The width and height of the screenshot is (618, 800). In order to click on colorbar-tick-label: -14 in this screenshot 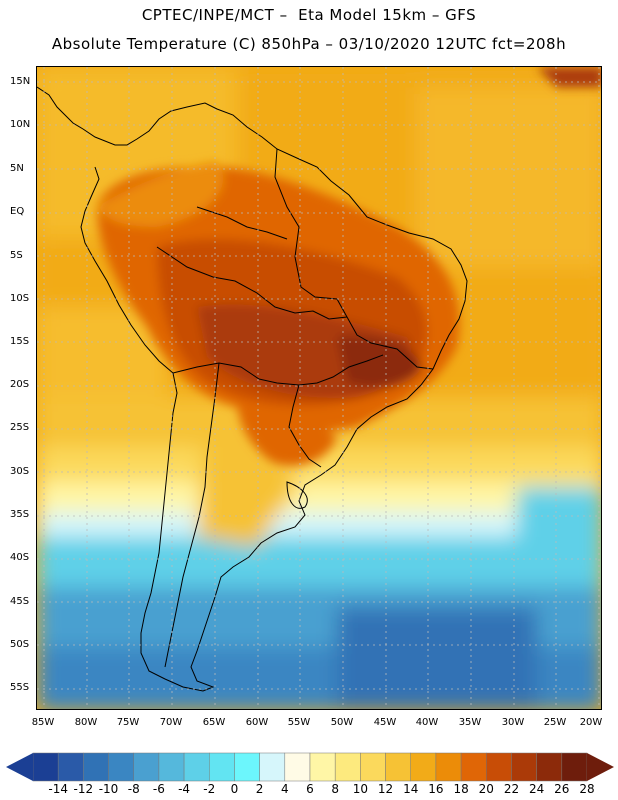, I will do `click(58, 789)`.